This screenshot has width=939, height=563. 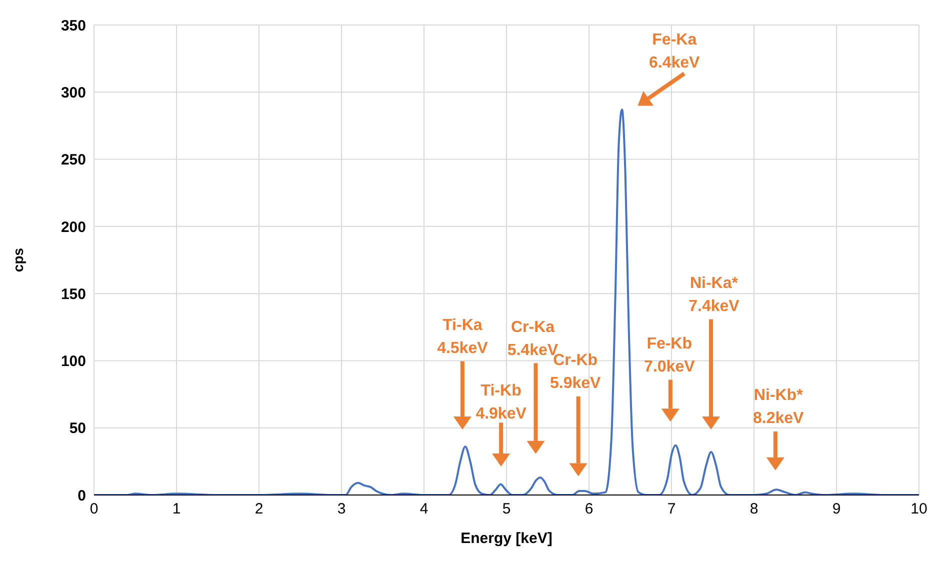 What do you see at coordinates (73, 160) in the screenshot?
I see `y-tick-label: 250` at bounding box center [73, 160].